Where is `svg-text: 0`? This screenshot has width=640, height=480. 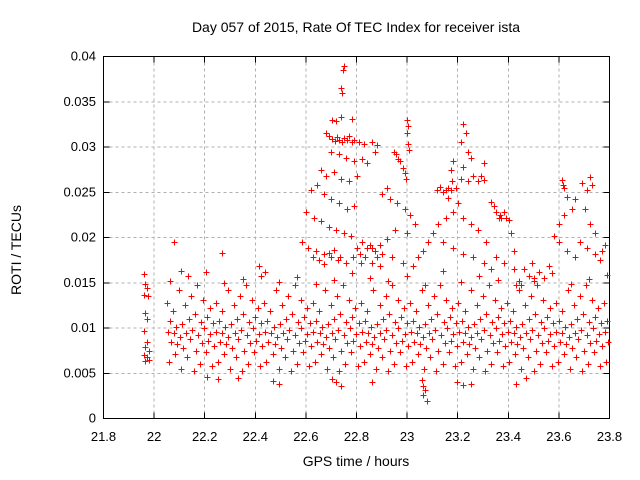 svg-text: 0 is located at coordinates (92, 418).